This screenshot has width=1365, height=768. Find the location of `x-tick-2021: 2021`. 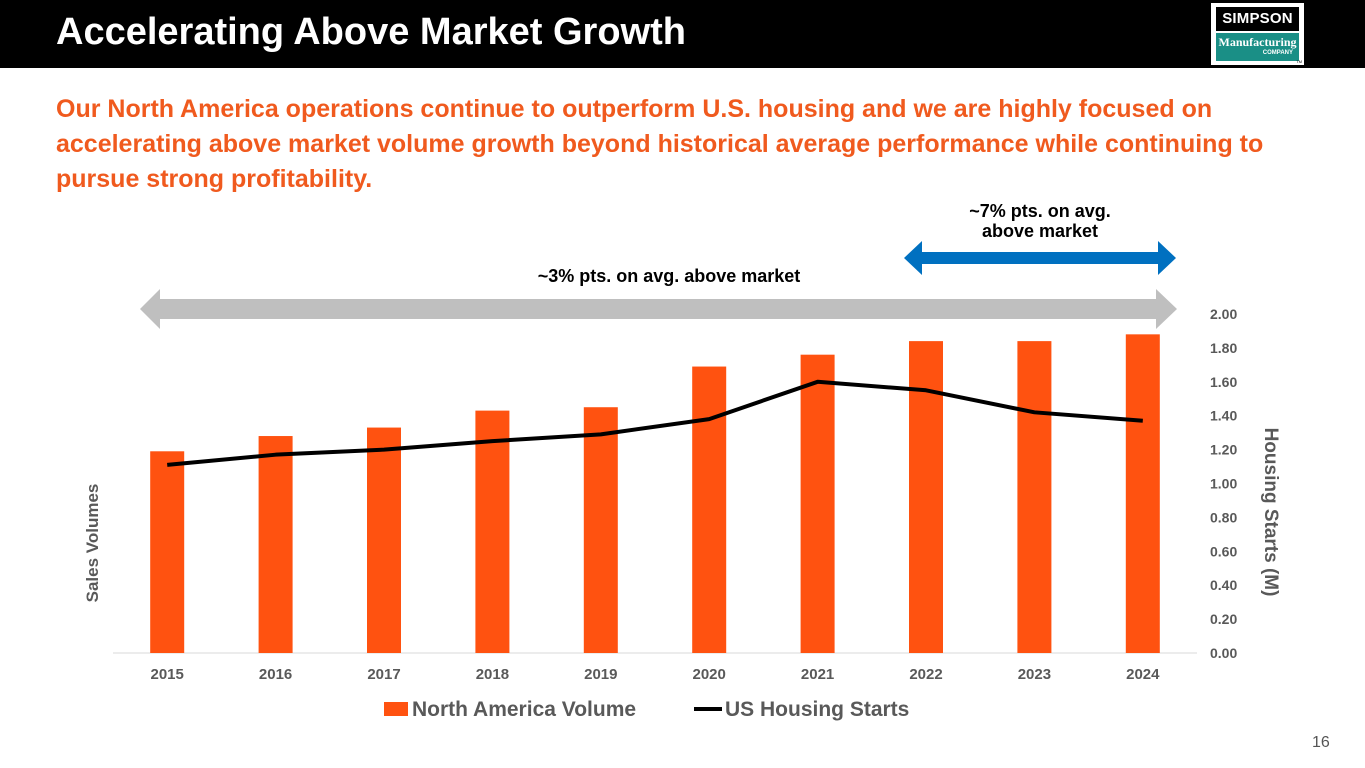

x-tick-2021: 2021 is located at coordinates (817, 674).